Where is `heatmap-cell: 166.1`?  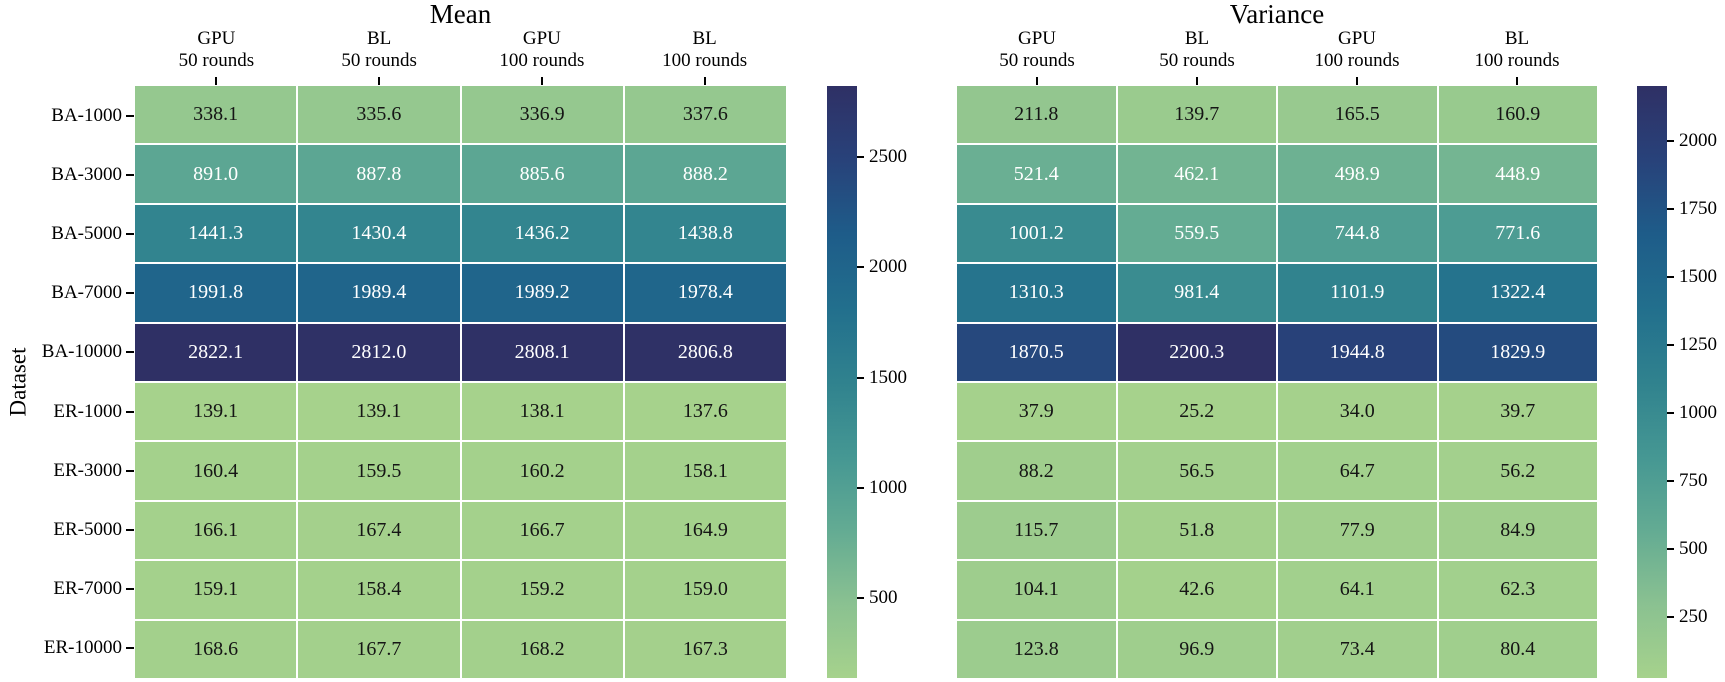
heatmap-cell: 166.1 is located at coordinates (216, 530).